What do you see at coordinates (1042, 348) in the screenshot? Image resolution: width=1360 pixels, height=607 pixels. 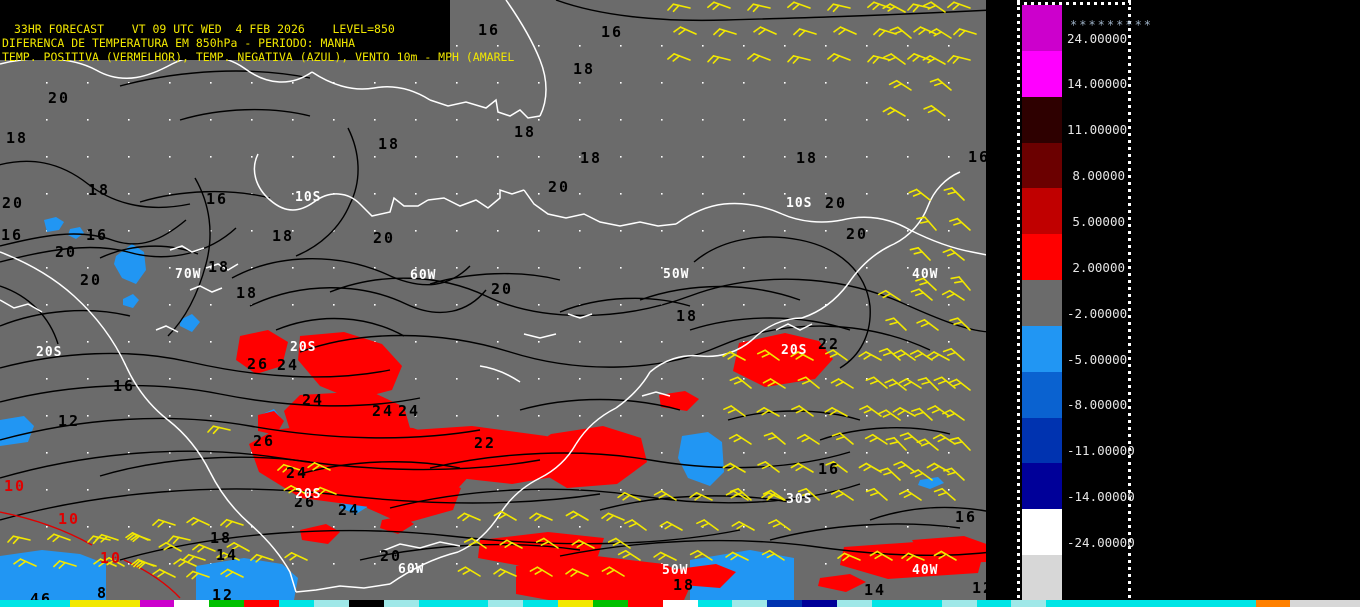 I see `colorbar-swatch-light-blue` at bounding box center [1042, 348].